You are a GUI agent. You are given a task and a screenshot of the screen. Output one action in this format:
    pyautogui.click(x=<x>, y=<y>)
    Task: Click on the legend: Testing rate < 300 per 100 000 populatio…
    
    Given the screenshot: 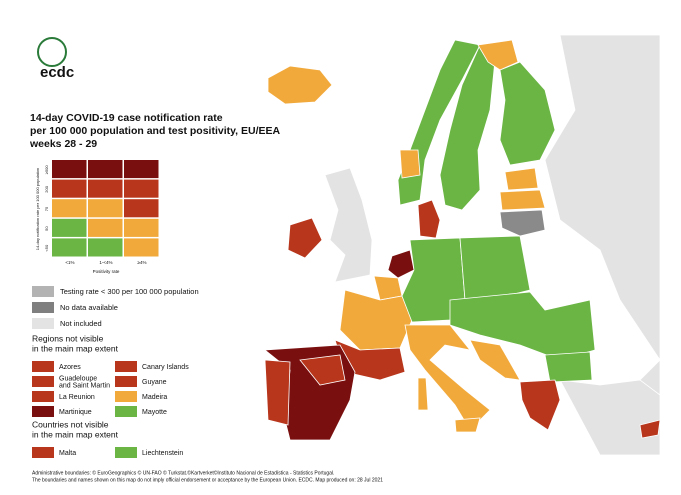 What is the action you would take?
    pyautogui.click(x=115, y=307)
    